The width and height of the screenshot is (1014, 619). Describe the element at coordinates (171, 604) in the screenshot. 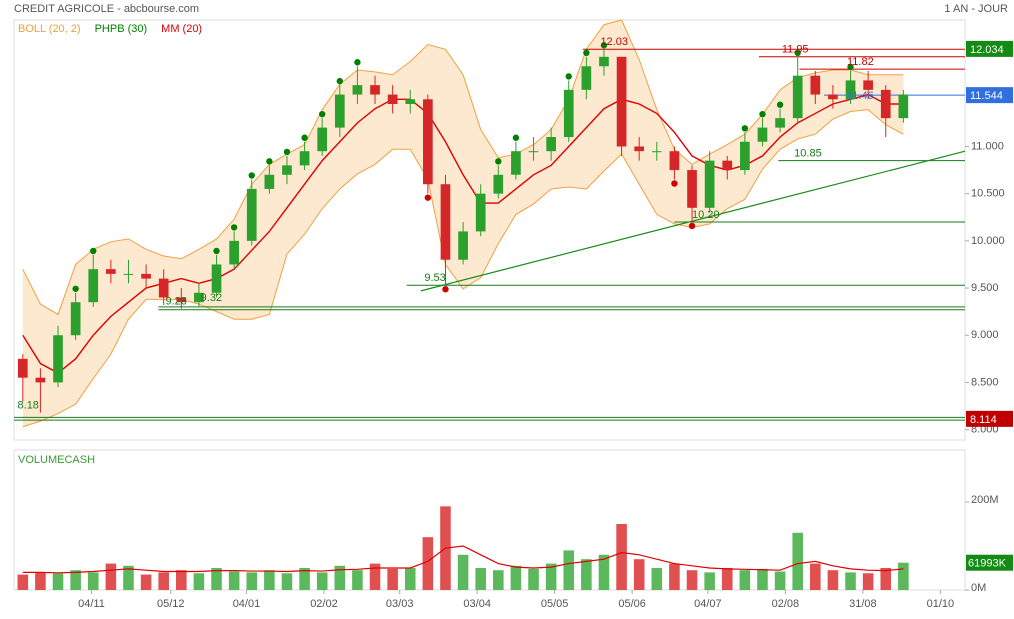

I see `x-tick-label: 05/12` at that location.